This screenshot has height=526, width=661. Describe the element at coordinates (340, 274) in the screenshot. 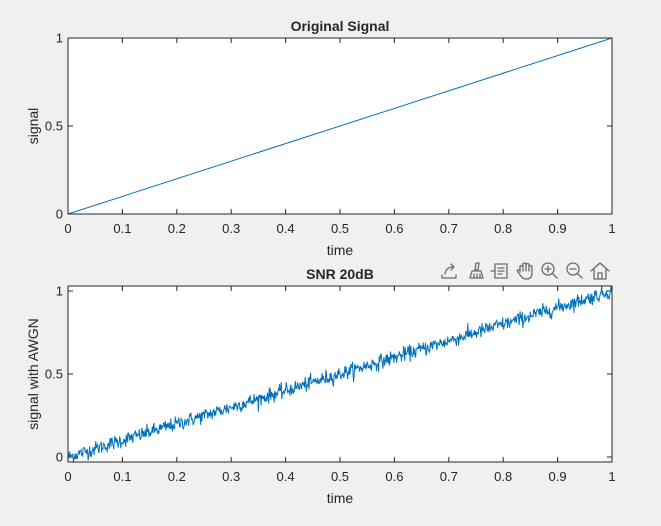

I see `chart-title: SNR 20dB` at that location.